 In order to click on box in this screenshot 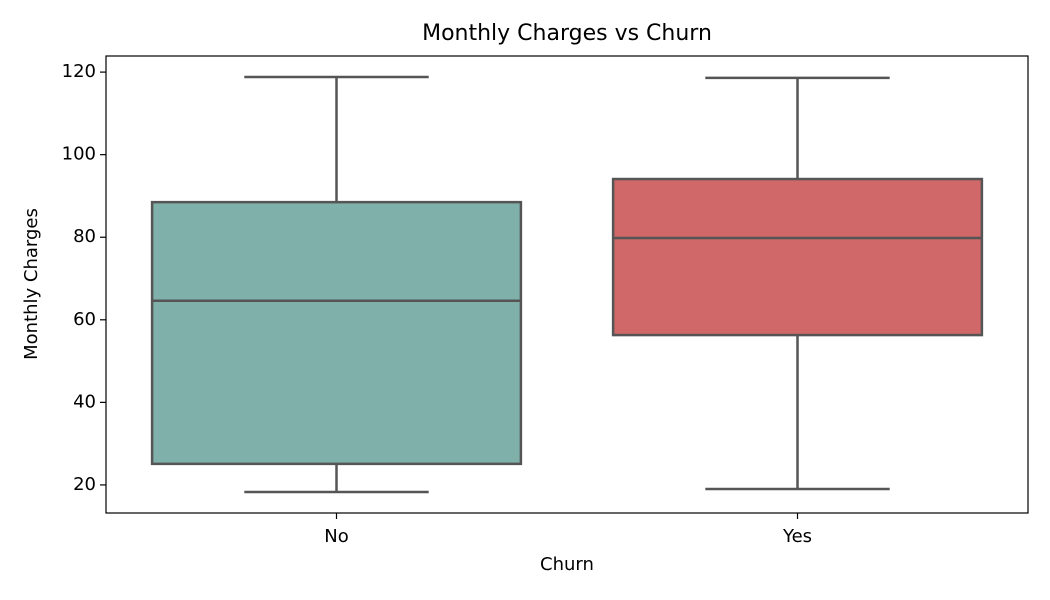, I will do `click(797, 257)`.